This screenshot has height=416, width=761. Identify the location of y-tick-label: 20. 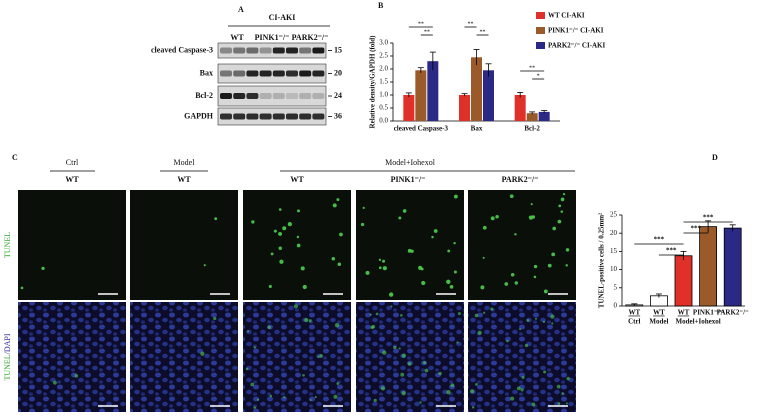
(614, 233).